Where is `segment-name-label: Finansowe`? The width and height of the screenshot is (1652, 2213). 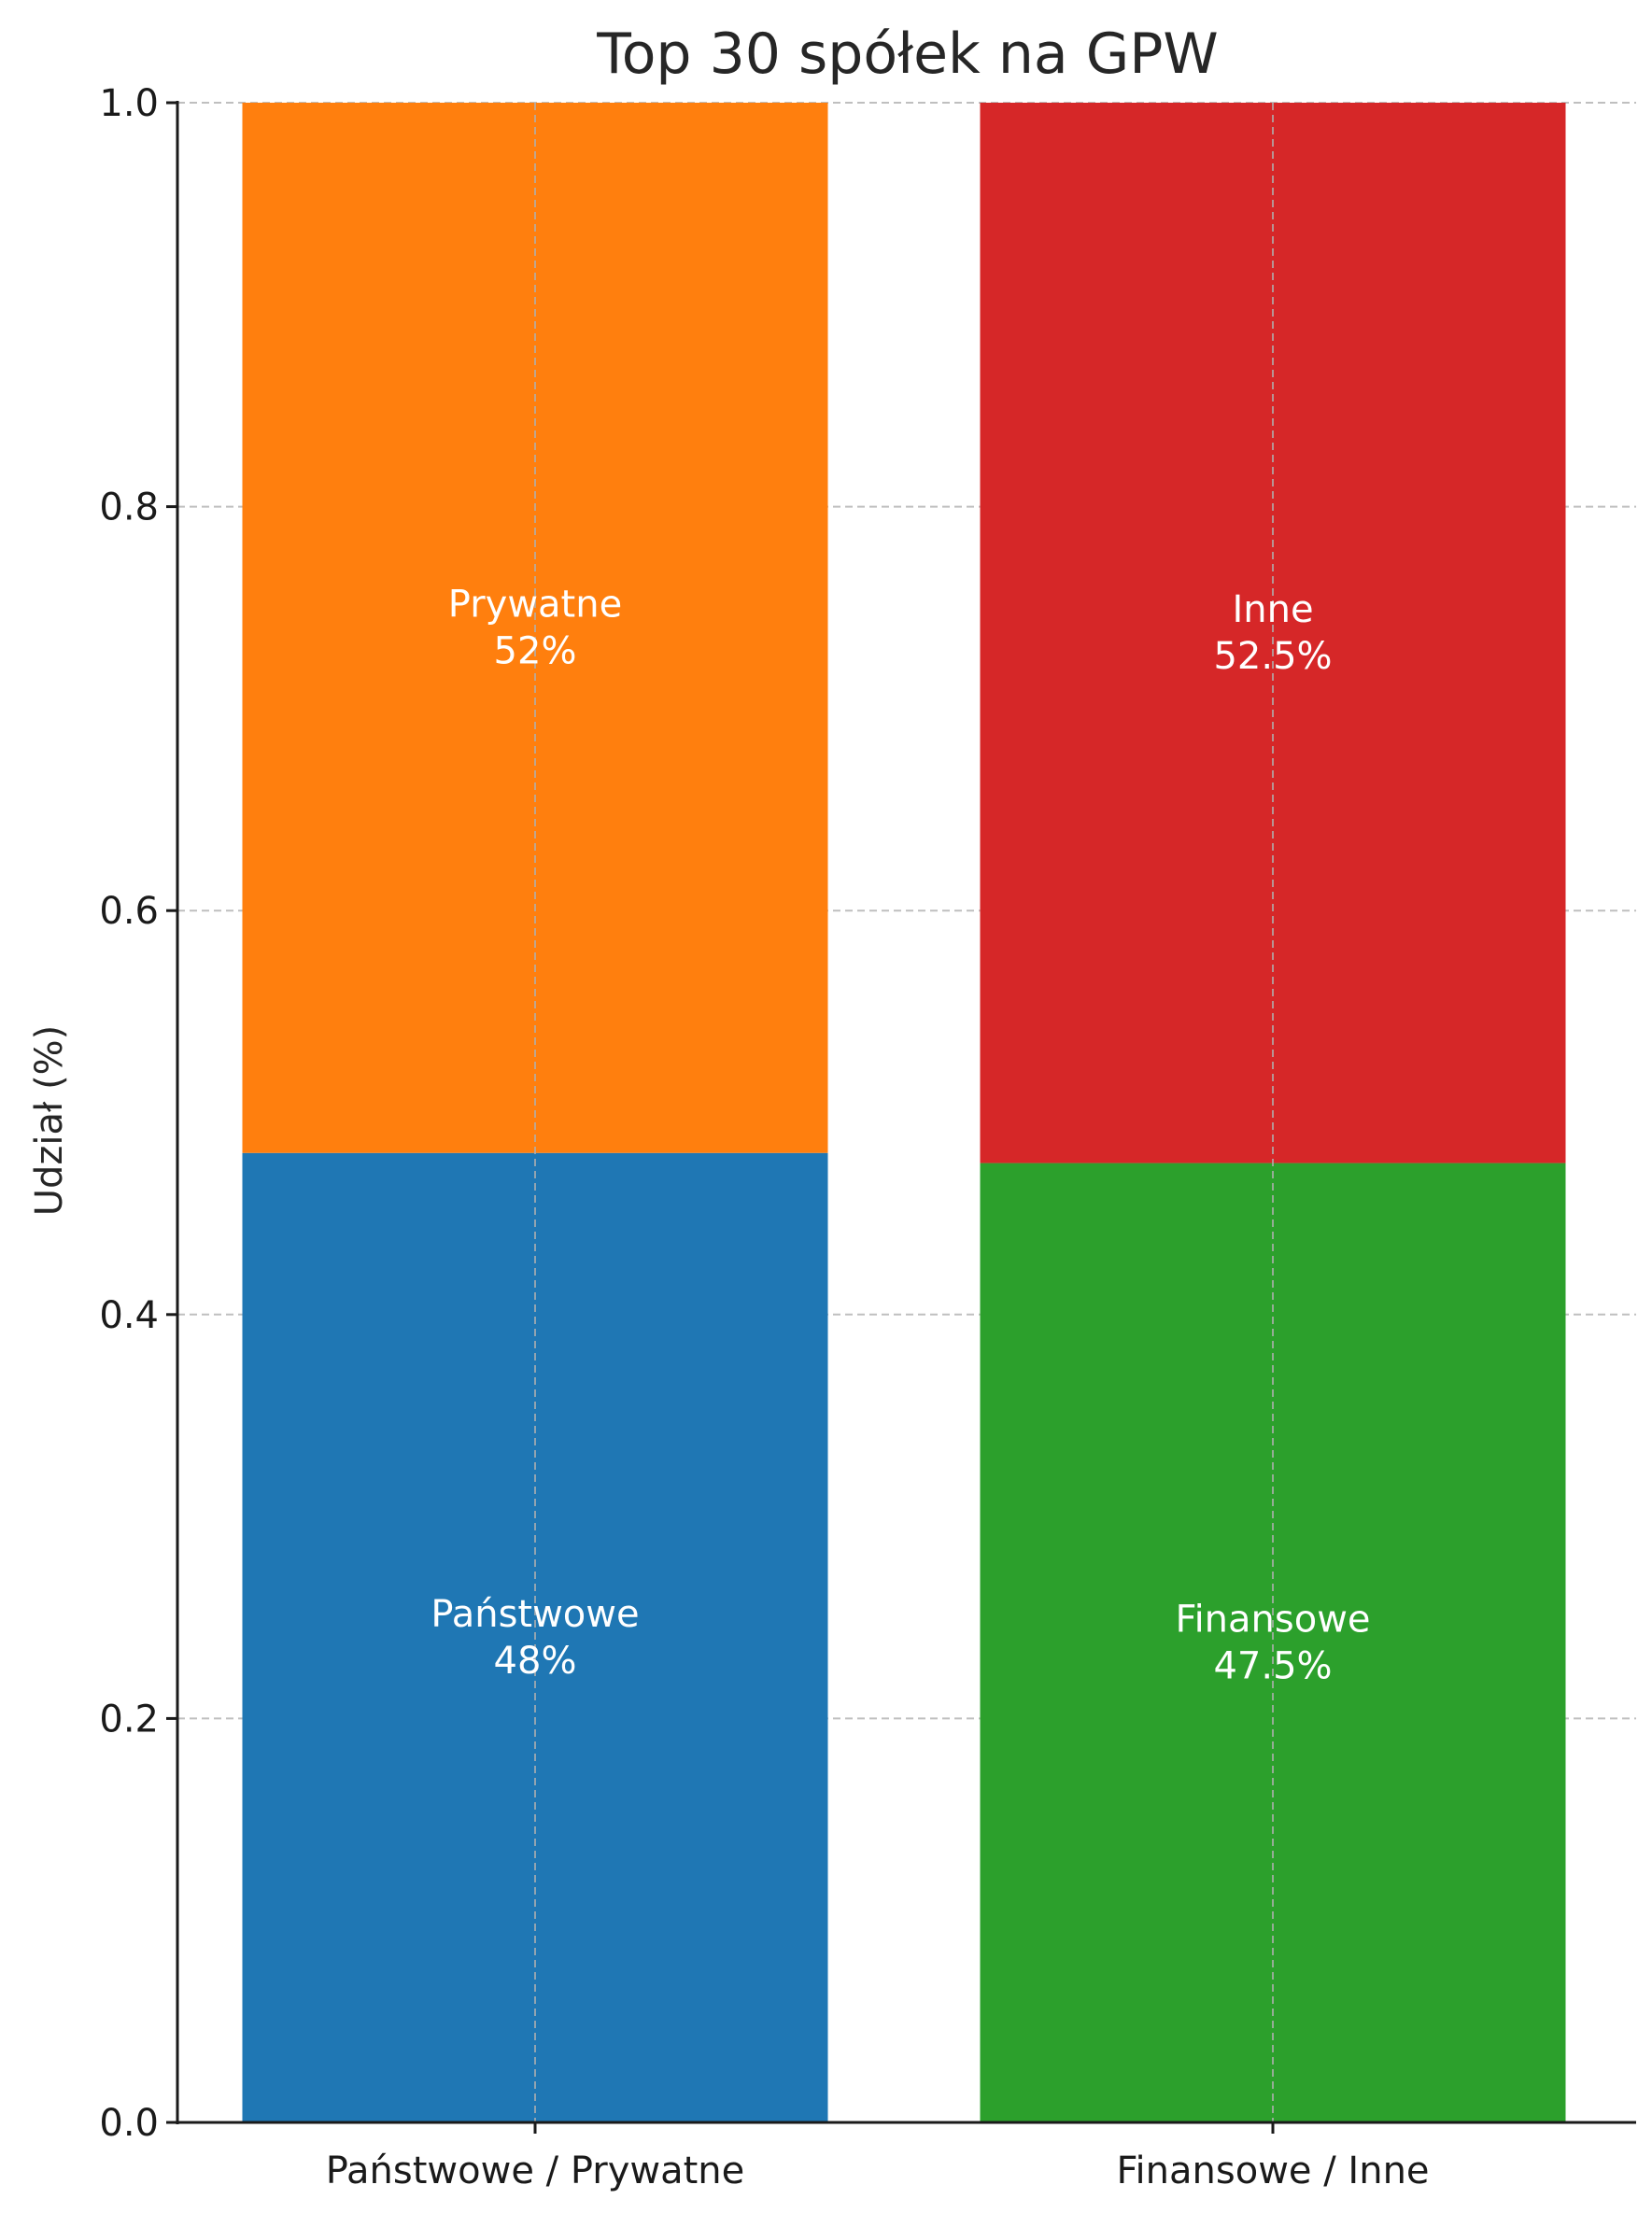 segment-name-label: Finansowe is located at coordinates (1272, 1620).